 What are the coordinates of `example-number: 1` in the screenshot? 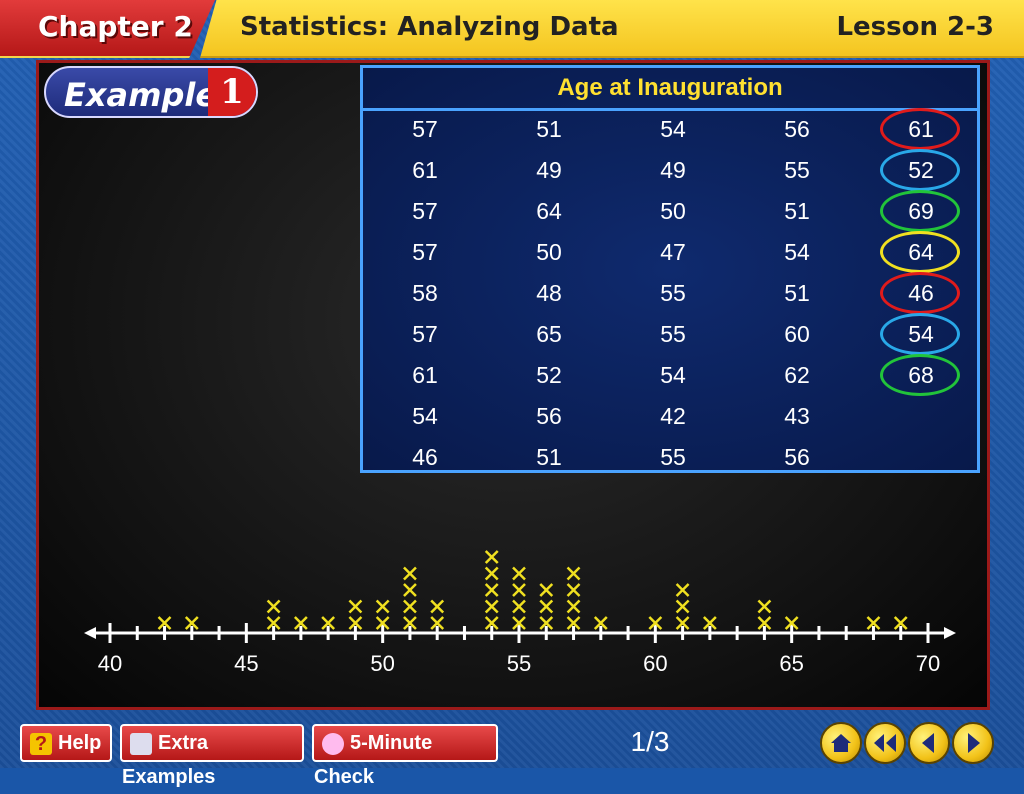 It's located at (232, 92).